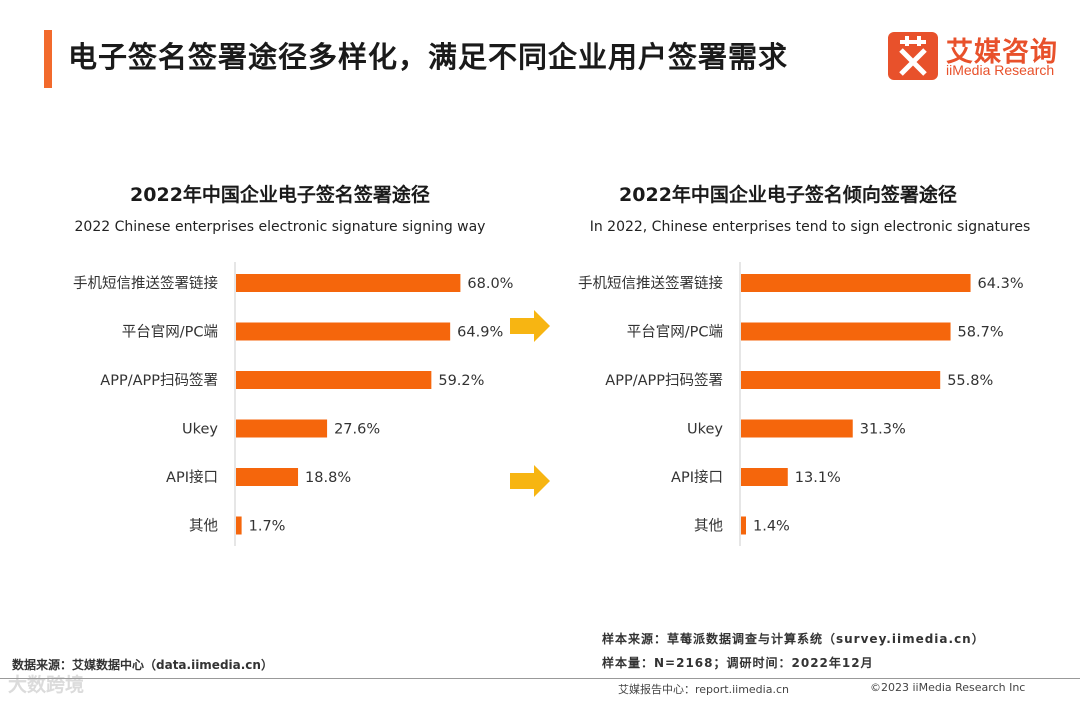 The height and width of the screenshot is (702, 1080). I want to click on logo-brand-name: 艾媒咨询, so click(1002, 52).